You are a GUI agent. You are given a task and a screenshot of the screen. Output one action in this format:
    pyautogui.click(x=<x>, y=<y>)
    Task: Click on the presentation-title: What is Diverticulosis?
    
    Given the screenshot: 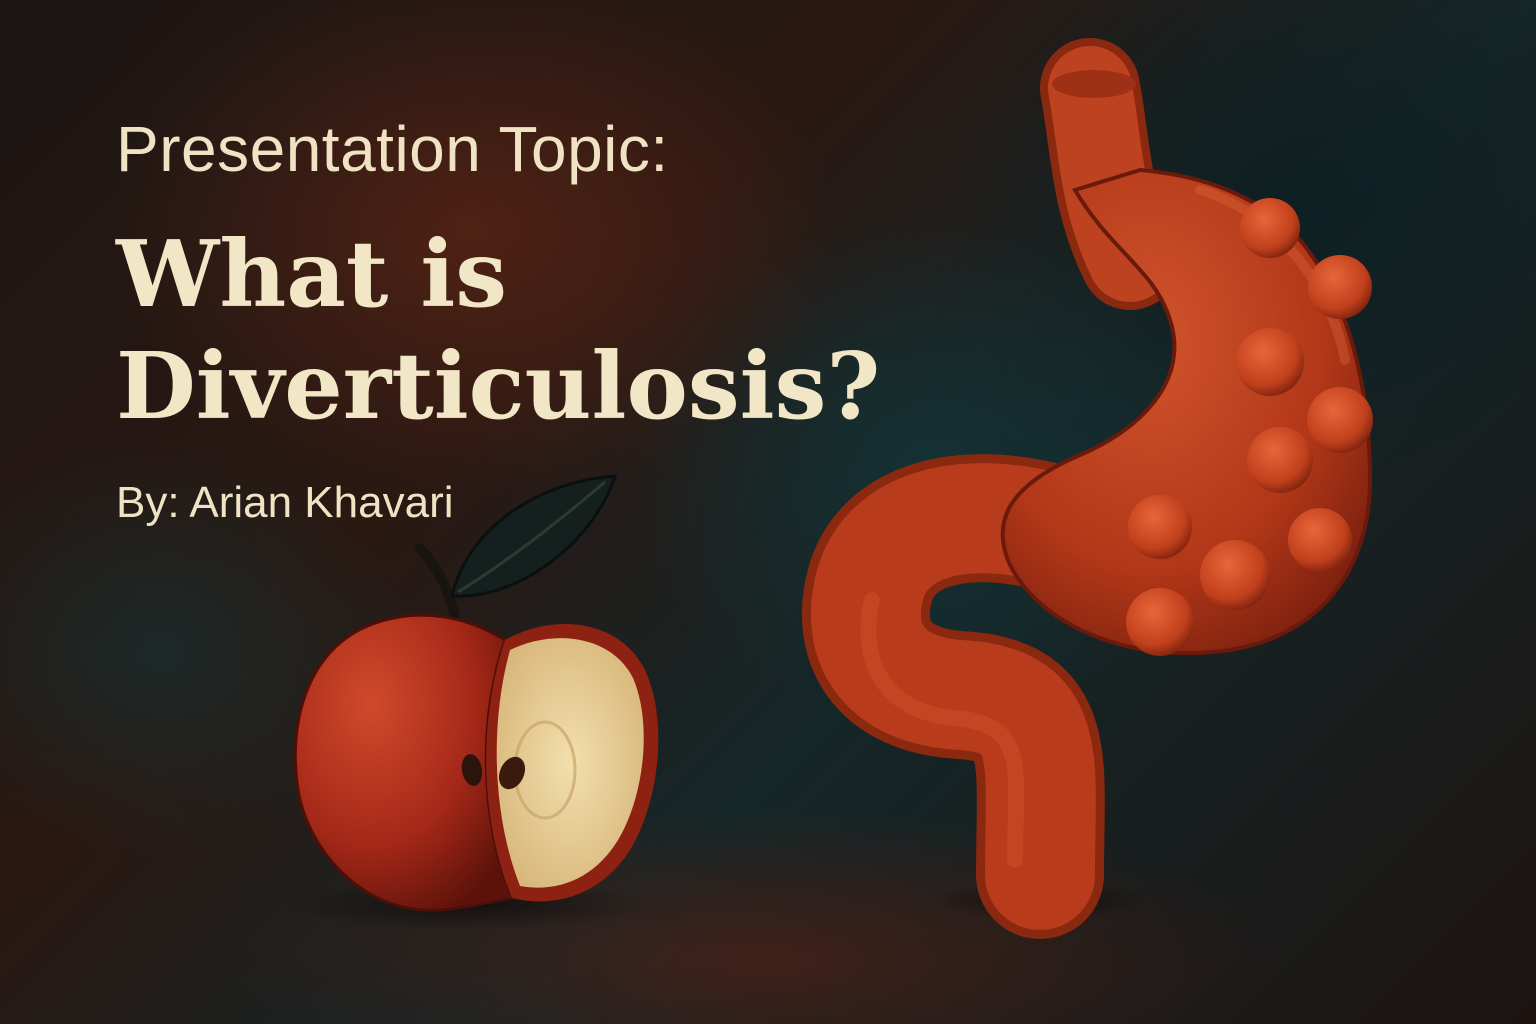 What is the action you would take?
    pyautogui.click(x=498, y=330)
    